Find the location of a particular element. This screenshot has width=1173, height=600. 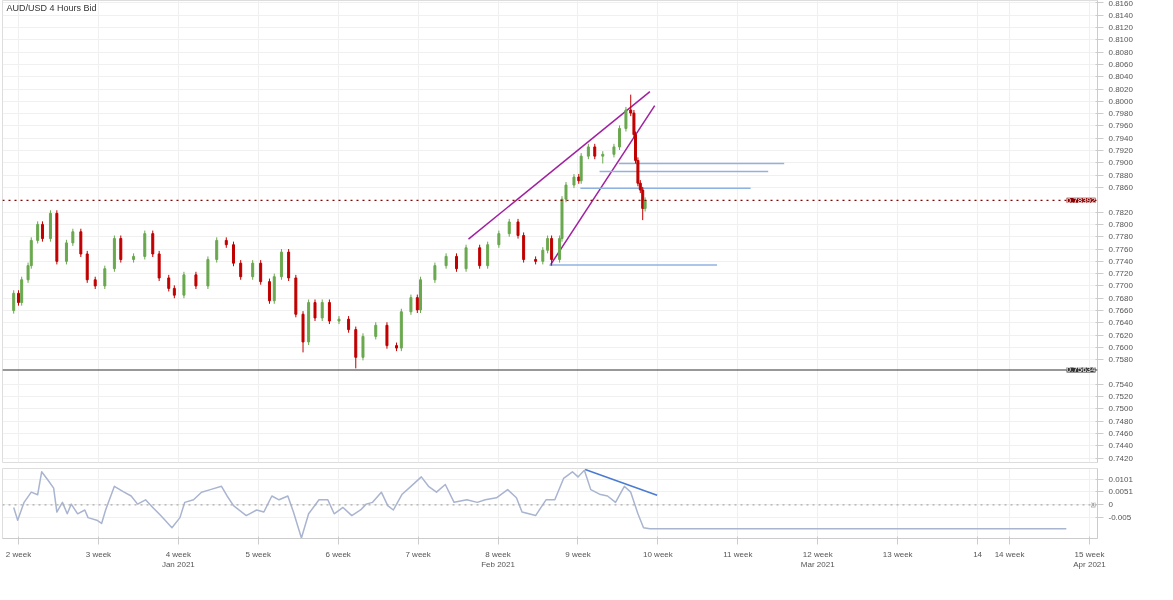

ref-line-label: 0 is located at coordinates (1094, 505).